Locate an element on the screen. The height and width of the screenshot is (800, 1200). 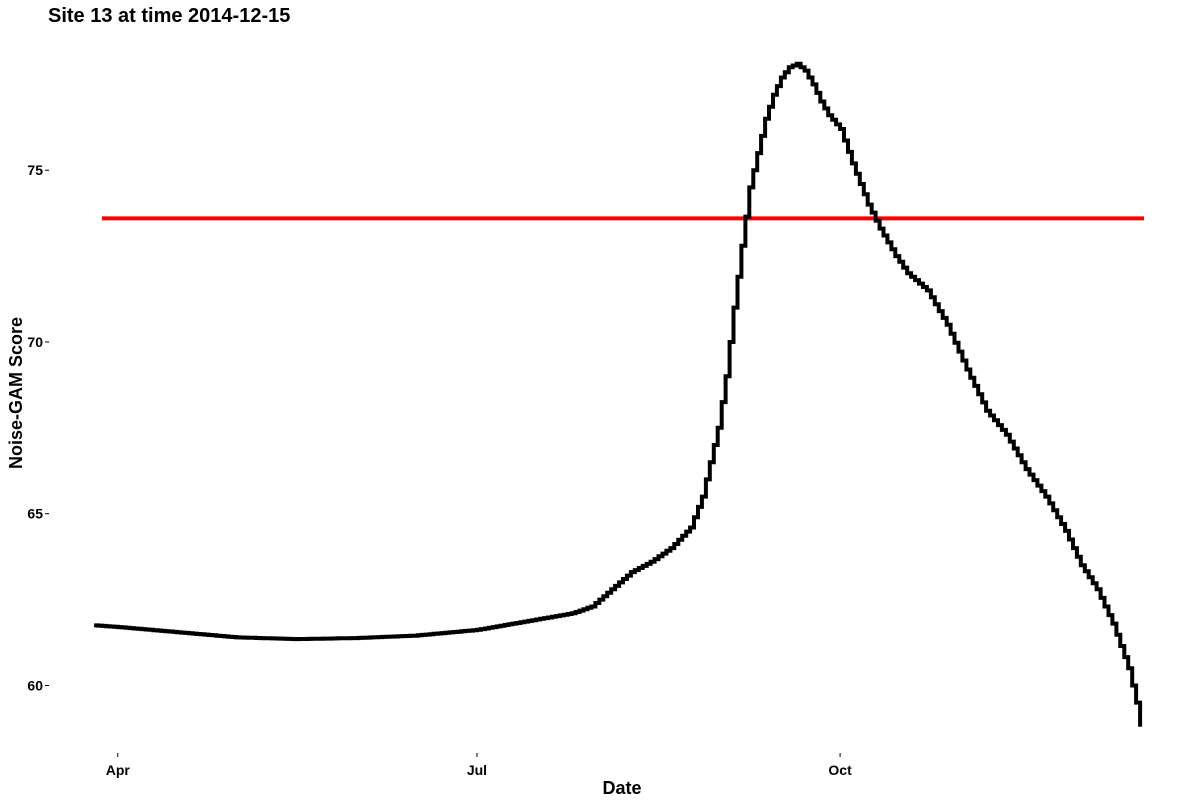
x-axis-label: Date is located at coordinates (621, 788).